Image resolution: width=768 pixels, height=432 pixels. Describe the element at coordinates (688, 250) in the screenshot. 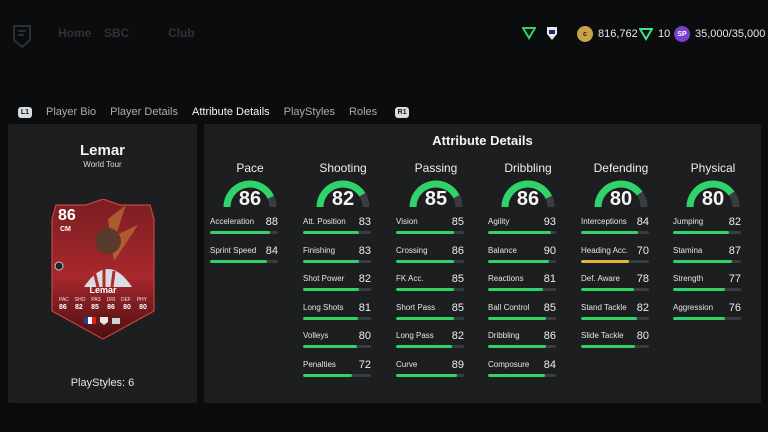

I see `attribute-label: Stamina` at that location.